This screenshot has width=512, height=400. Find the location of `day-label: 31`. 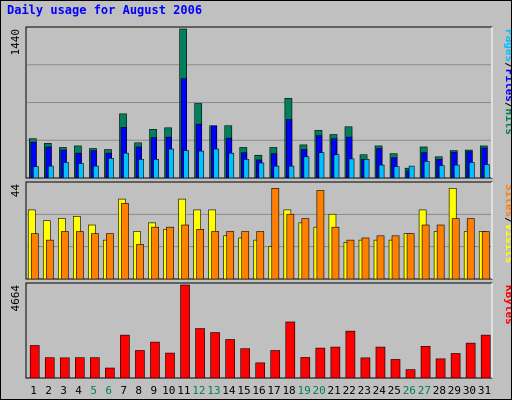

day-label: 31 is located at coordinates (484, 390).